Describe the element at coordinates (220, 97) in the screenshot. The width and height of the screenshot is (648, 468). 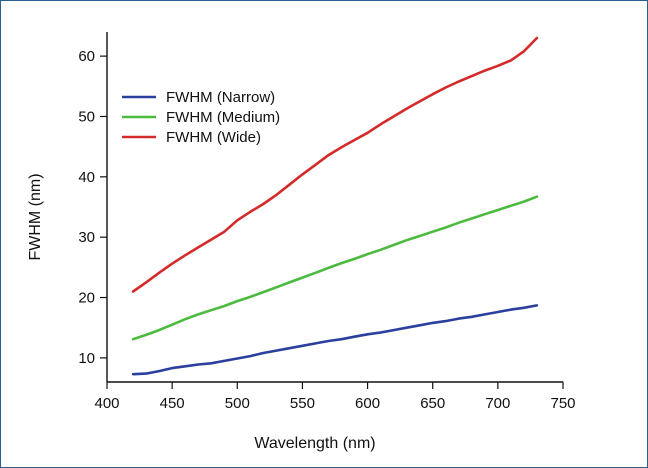
I see `legend-label: FWHM (Narrow)` at that location.